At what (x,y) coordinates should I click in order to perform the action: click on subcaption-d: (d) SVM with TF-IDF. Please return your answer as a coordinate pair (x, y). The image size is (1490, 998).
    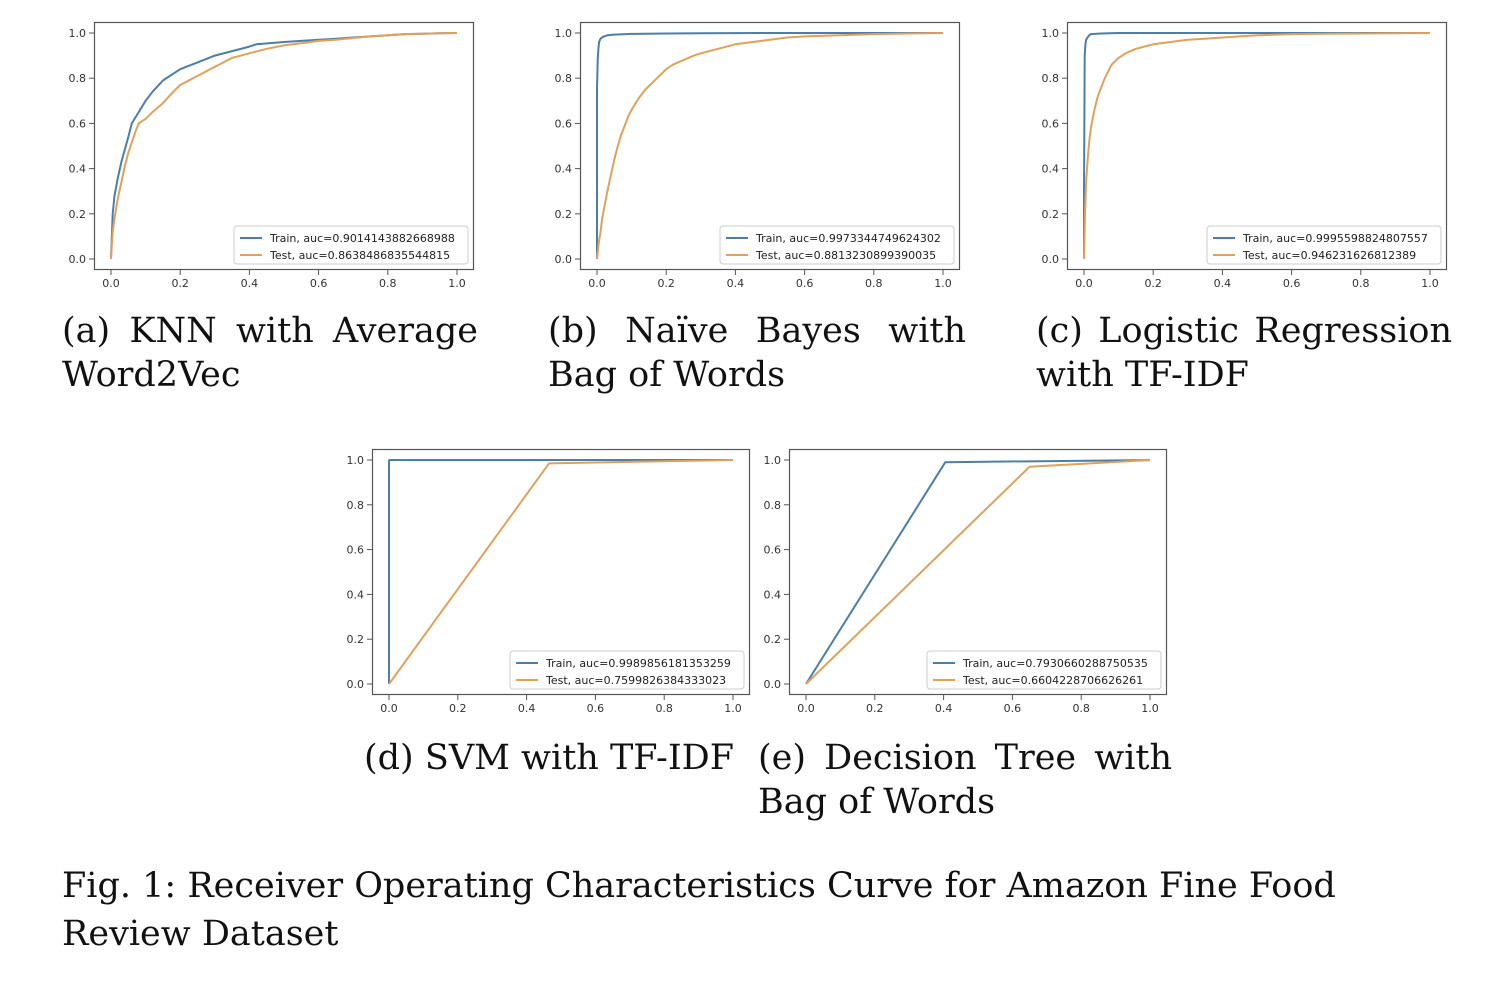
    Looking at the image, I should click on (549, 758).